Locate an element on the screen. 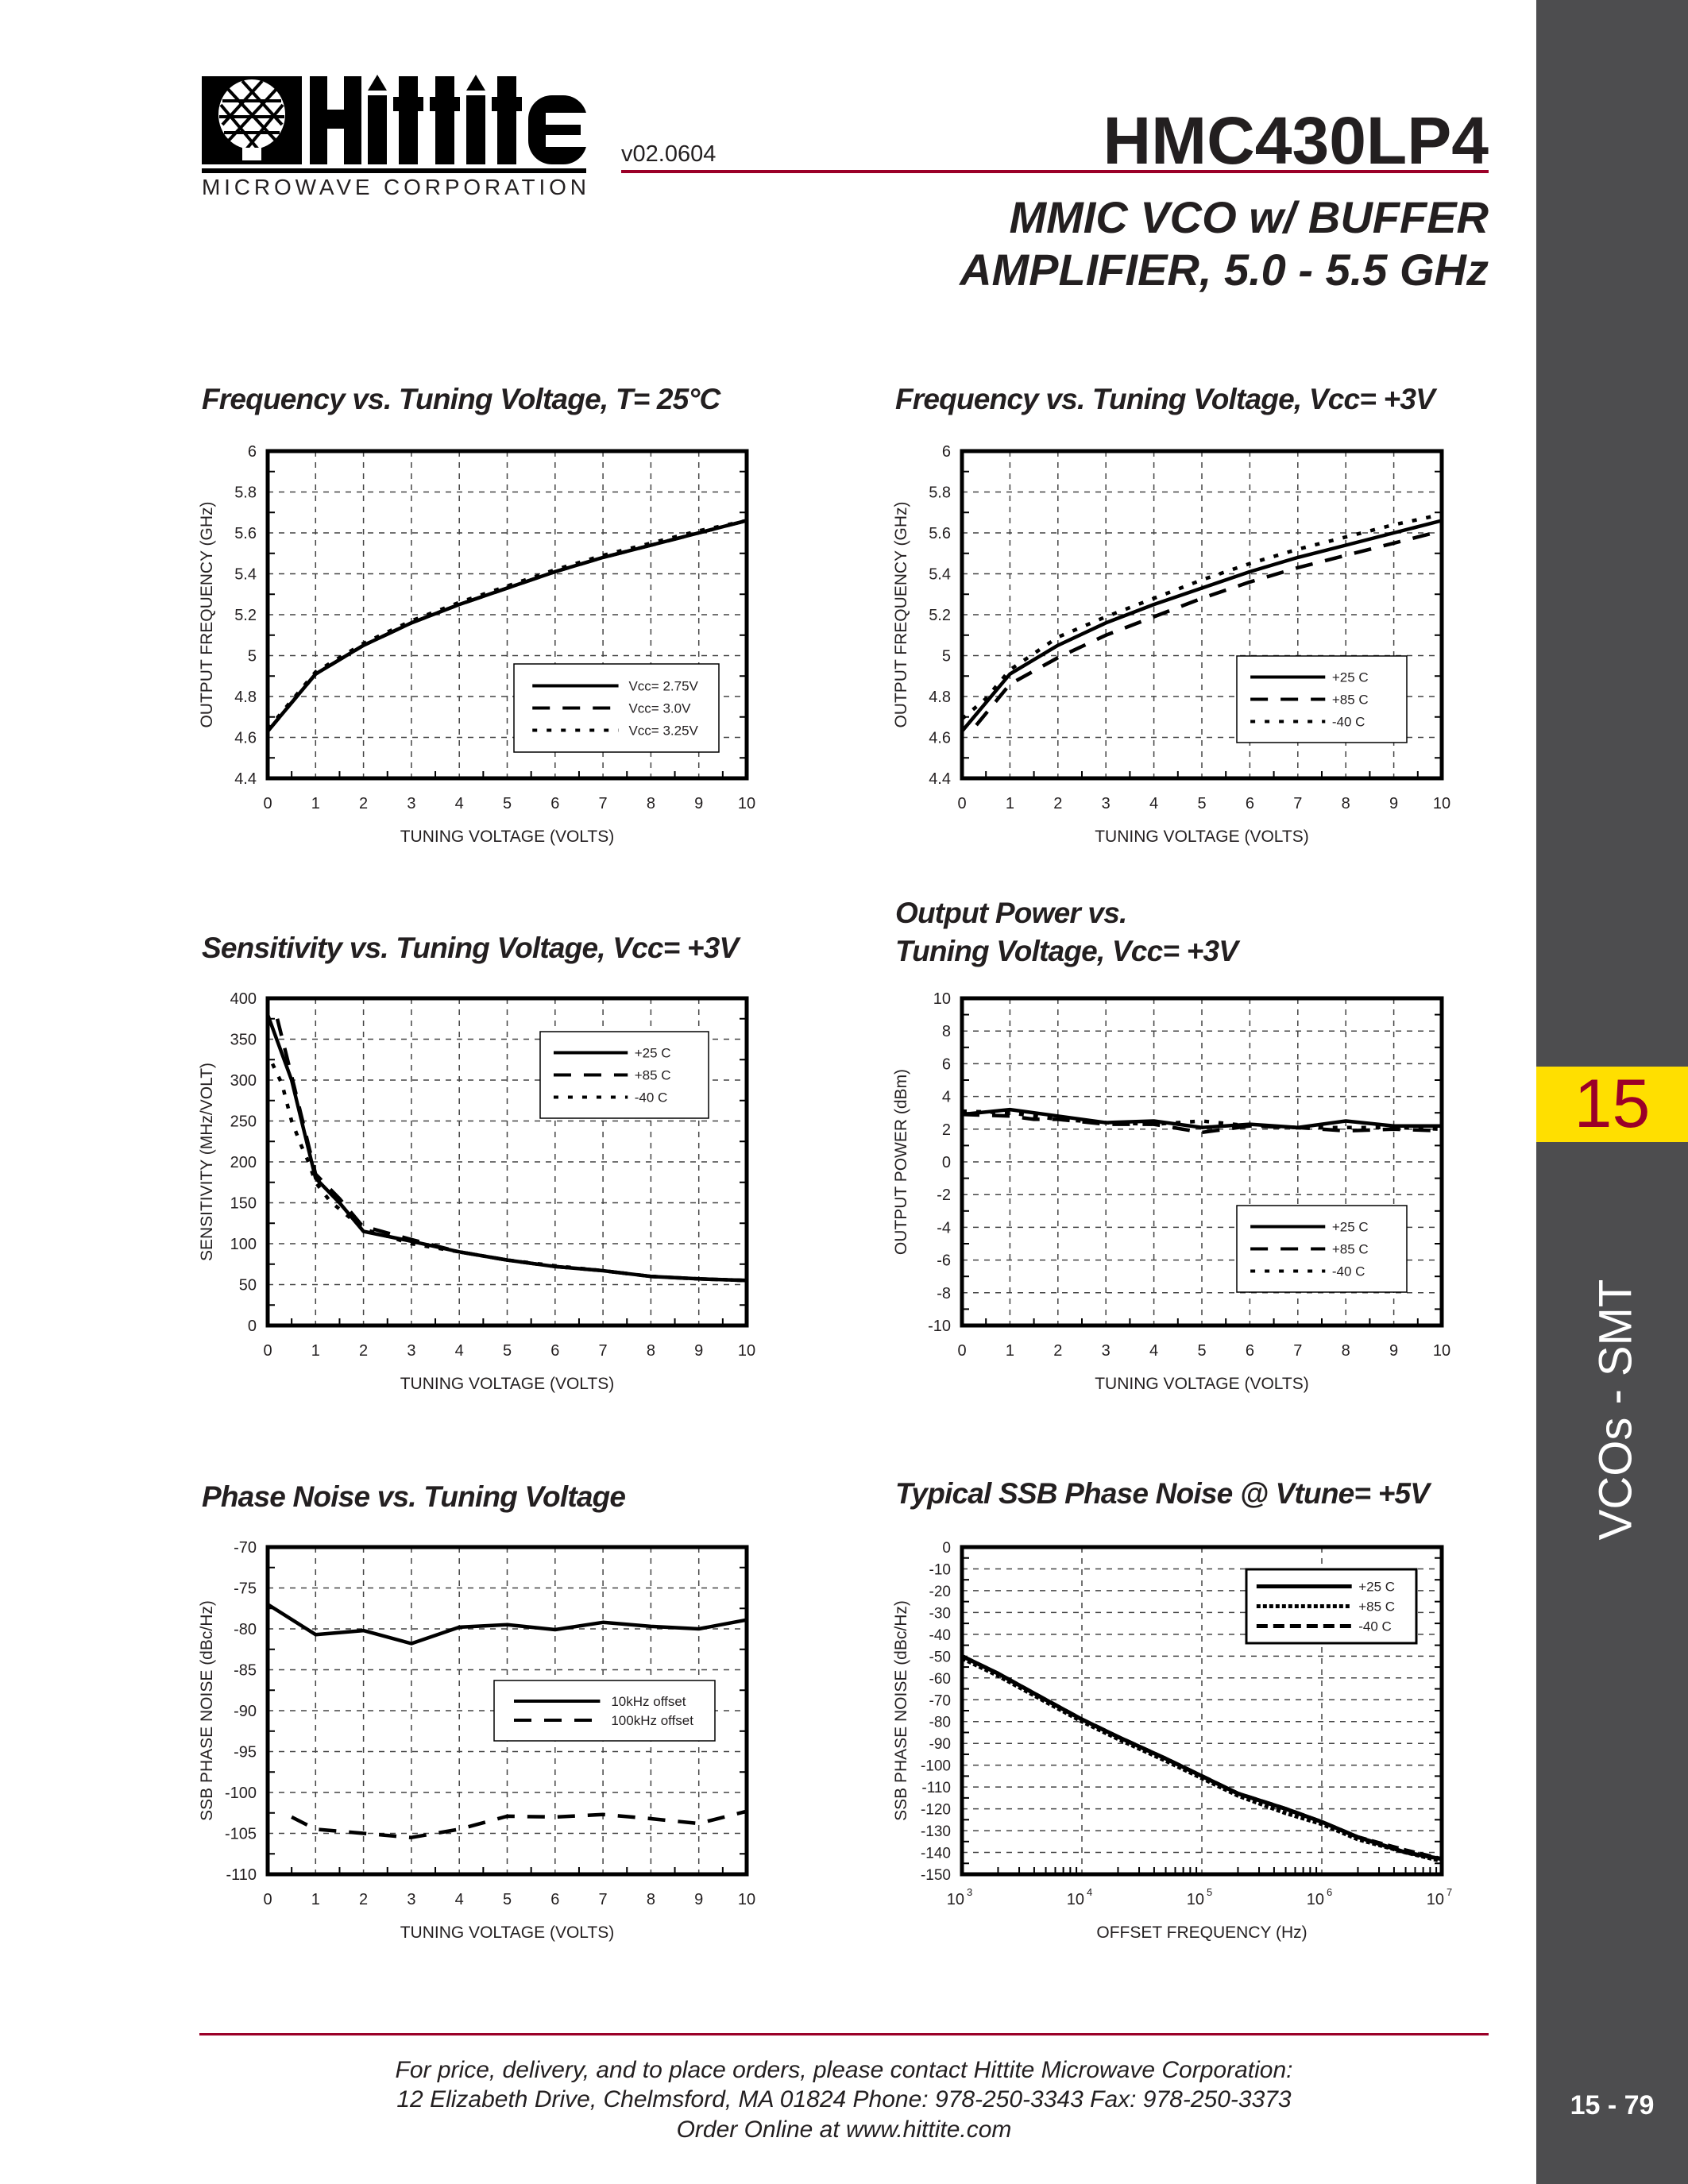 The image size is (1688, 2184). chart-title-output-power-line2: Tuning Voltage, Vcc= +3V is located at coordinates (1066, 951).